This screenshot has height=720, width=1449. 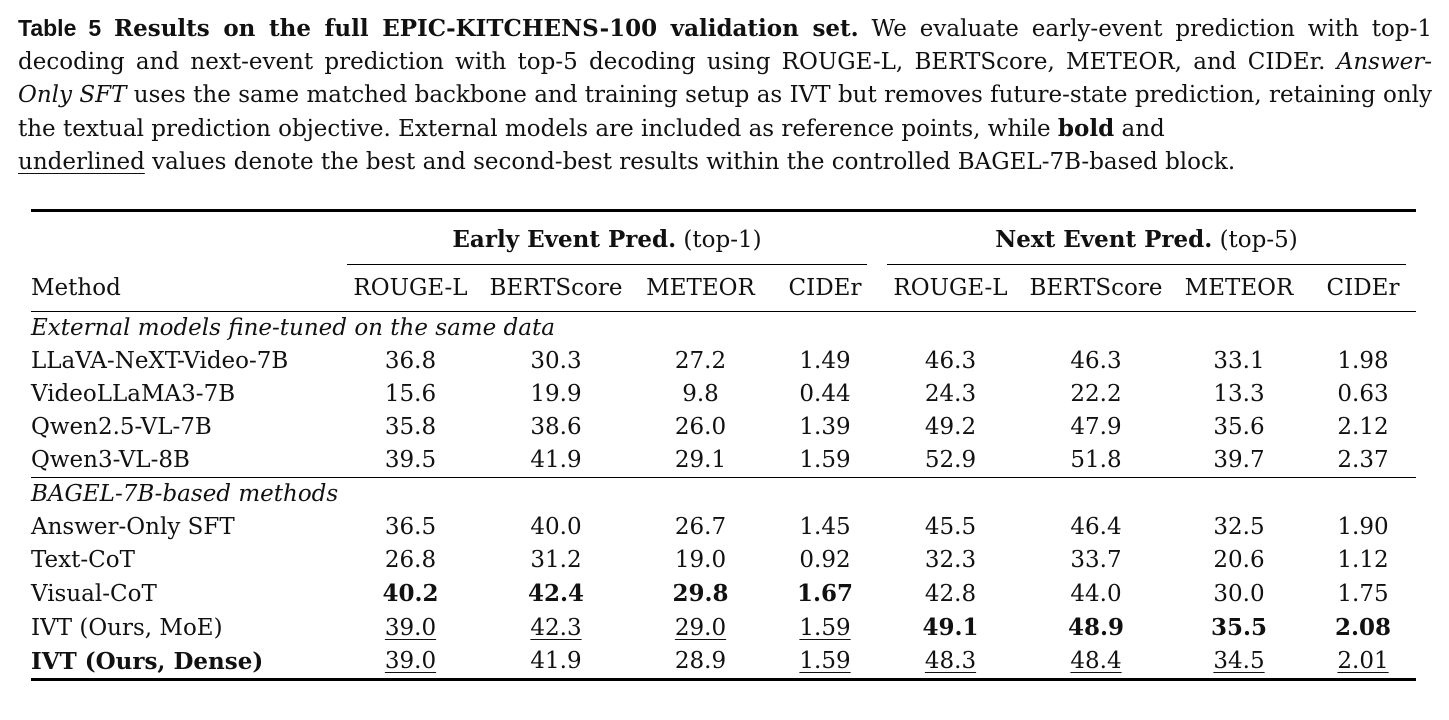 I want to click on value-text: 41.9, so click(x=556, y=661).